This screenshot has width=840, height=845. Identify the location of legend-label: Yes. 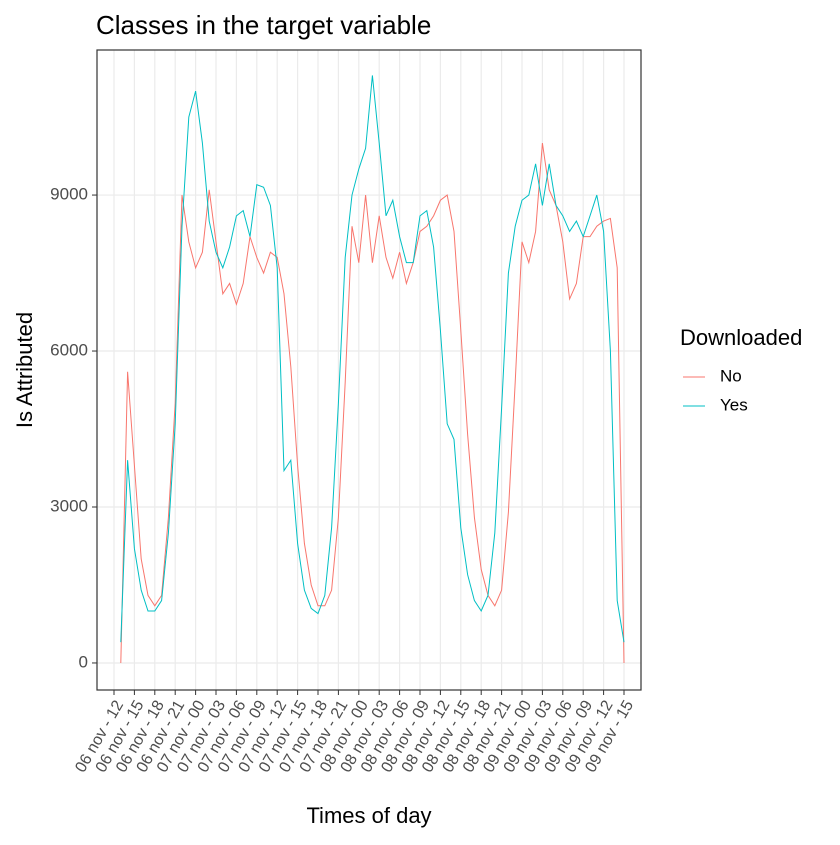
(734, 404).